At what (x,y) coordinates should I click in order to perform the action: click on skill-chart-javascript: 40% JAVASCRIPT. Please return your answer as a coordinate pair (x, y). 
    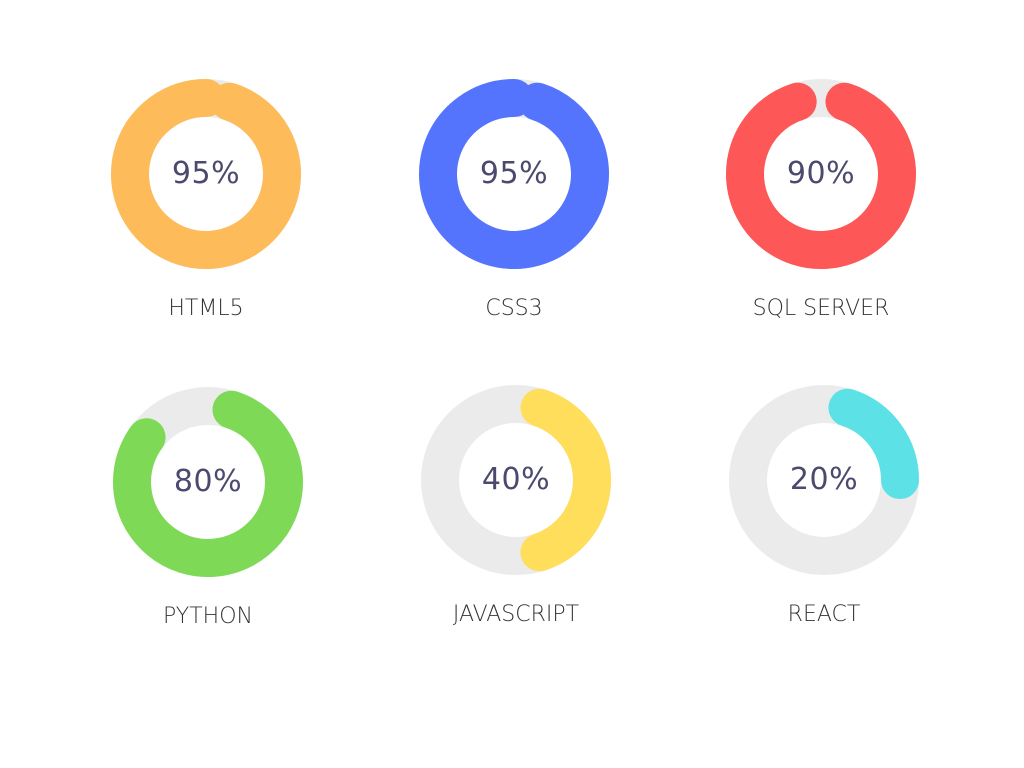
    Looking at the image, I should click on (516, 505).